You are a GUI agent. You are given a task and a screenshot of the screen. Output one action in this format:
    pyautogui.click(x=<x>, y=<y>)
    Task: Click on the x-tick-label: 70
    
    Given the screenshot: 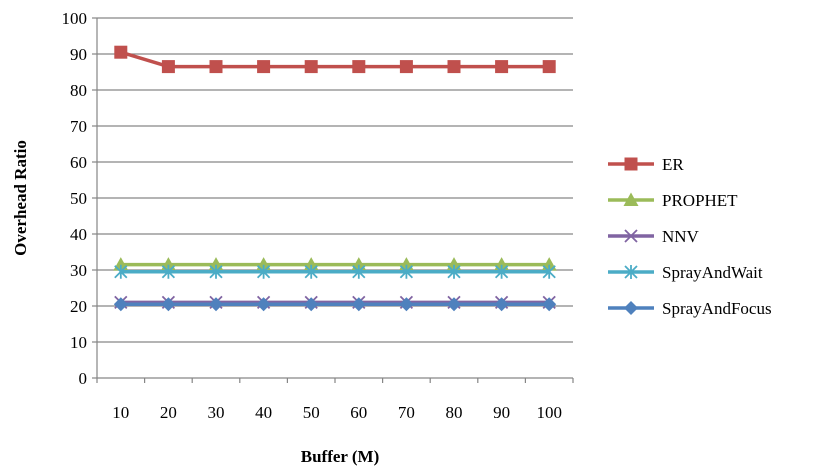 What is the action you would take?
    pyautogui.click(x=406, y=412)
    